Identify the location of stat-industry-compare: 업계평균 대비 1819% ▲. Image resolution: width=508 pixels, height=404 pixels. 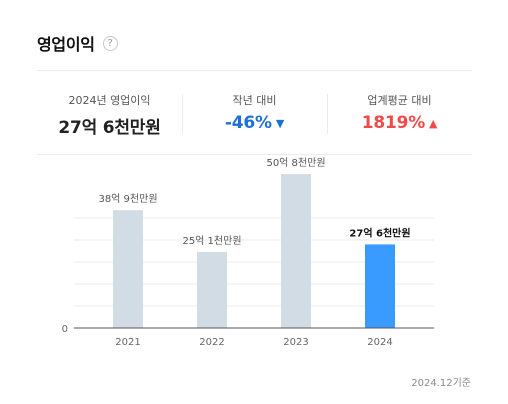
(399, 113).